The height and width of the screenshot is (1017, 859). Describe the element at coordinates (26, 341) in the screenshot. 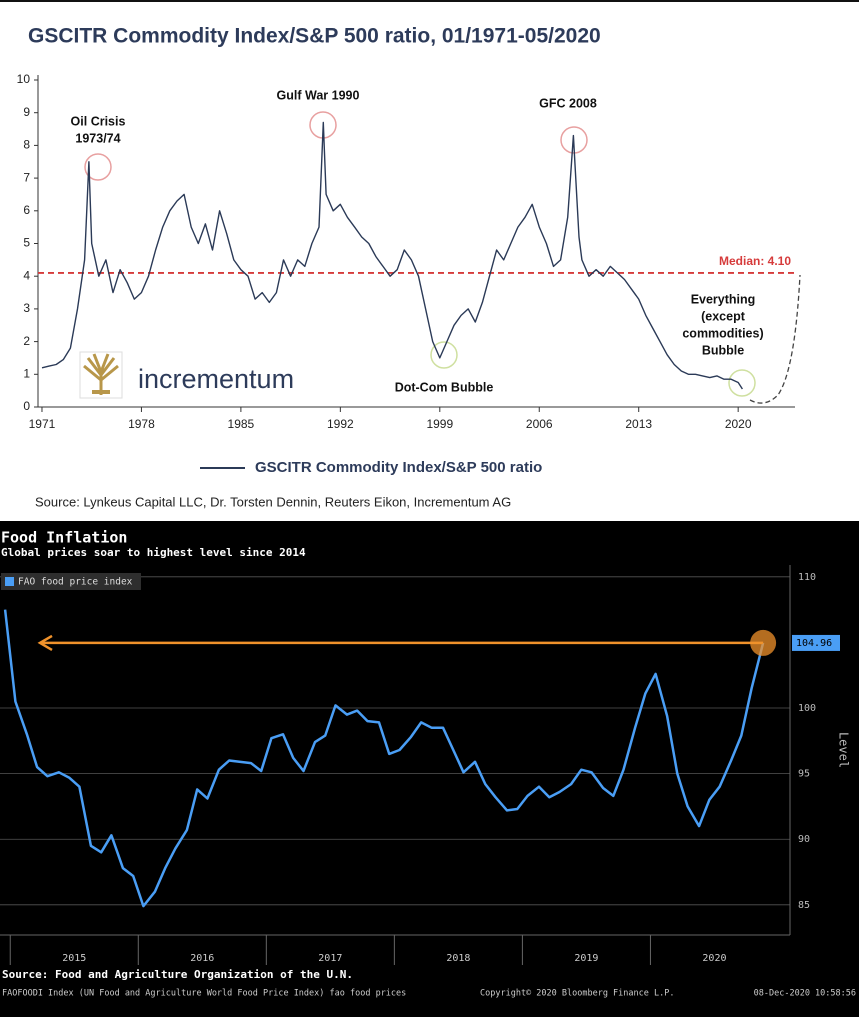

I see `y-tick-label: 2` at that location.